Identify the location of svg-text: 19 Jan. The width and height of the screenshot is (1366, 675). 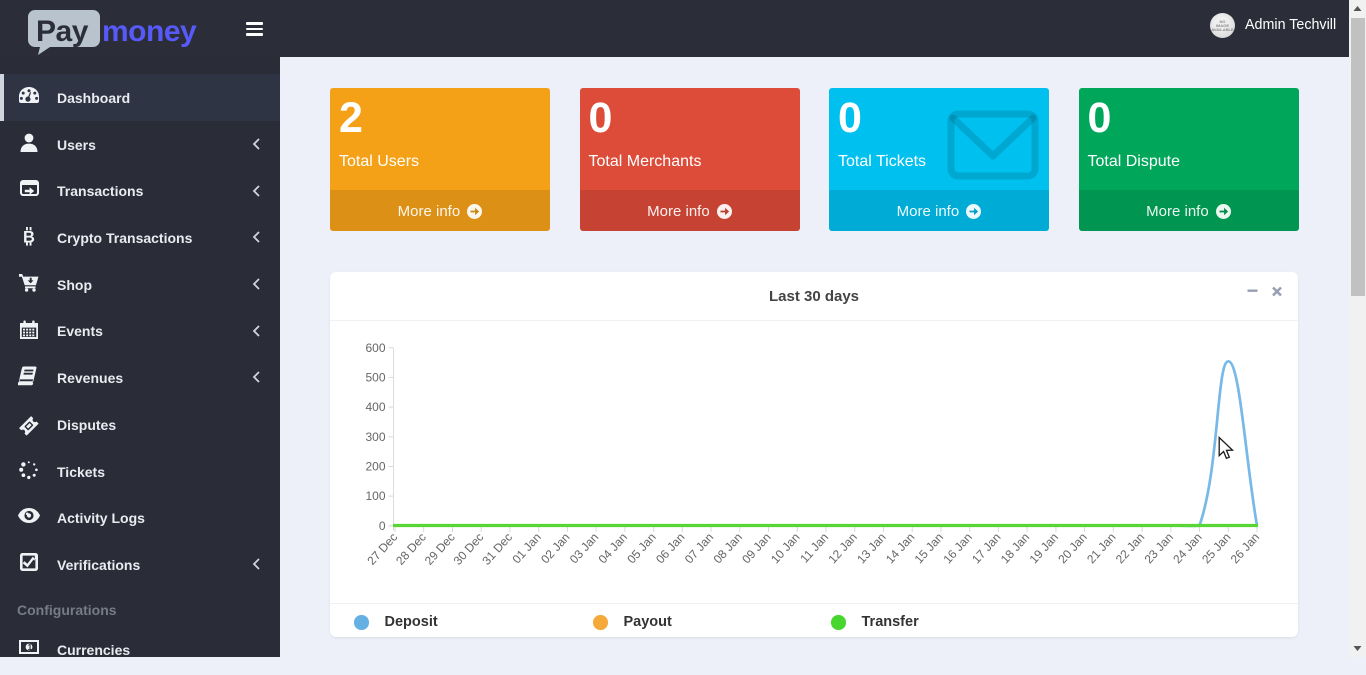
(1044, 548).